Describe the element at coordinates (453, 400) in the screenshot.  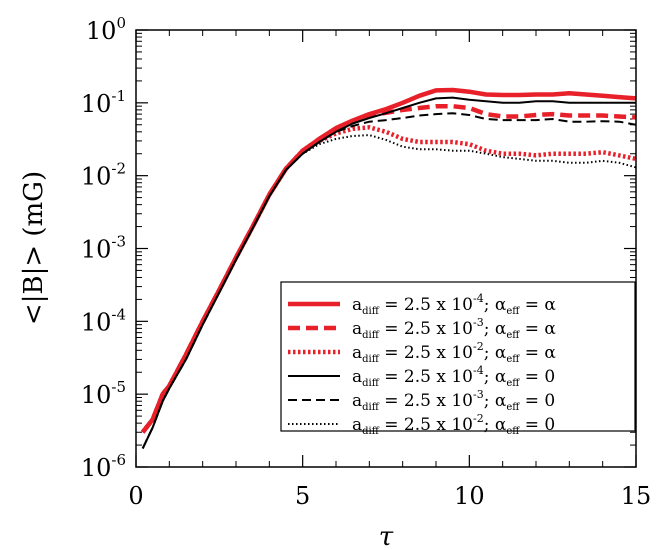
I see `legend-label-5: adiff = 2.5 x 10-3; αeff = 0` at that location.